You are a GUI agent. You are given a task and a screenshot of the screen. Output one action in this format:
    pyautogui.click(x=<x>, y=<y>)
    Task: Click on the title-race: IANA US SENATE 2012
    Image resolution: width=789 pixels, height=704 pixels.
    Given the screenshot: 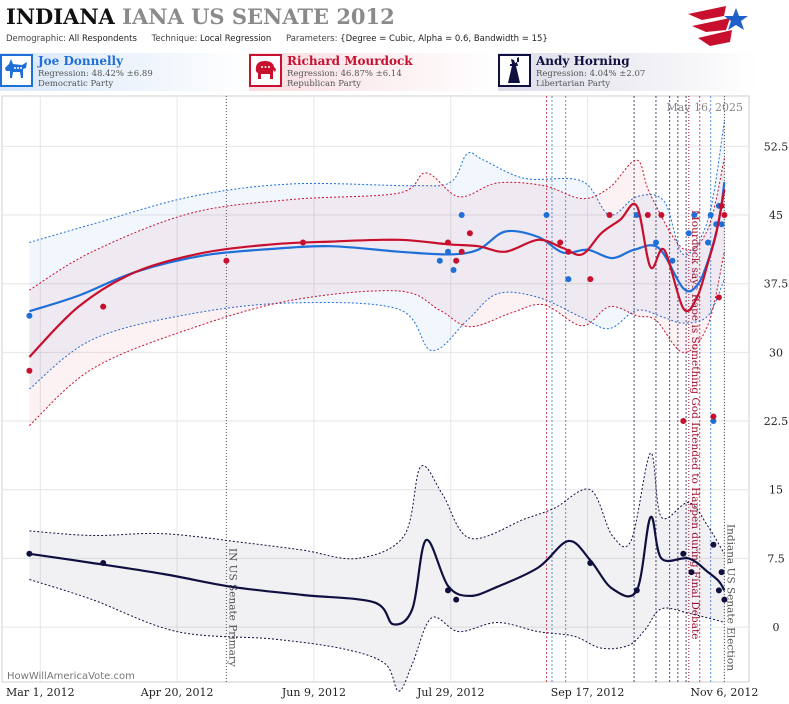 What is the action you would take?
    pyautogui.click(x=258, y=16)
    